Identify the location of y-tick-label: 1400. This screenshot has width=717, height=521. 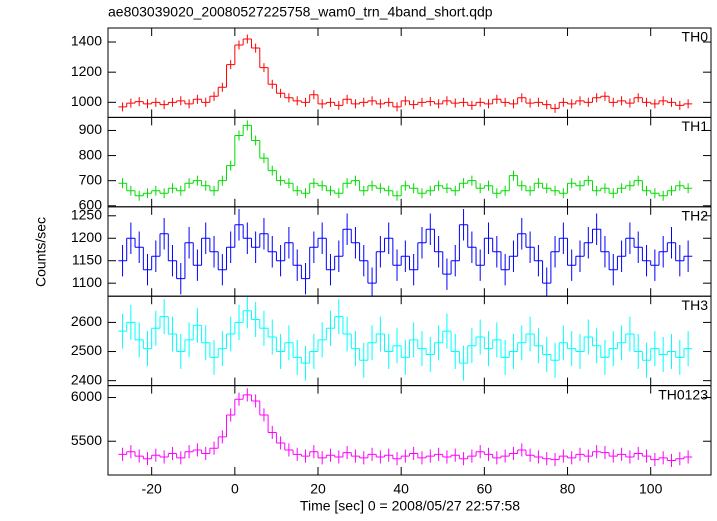
(86, 41).